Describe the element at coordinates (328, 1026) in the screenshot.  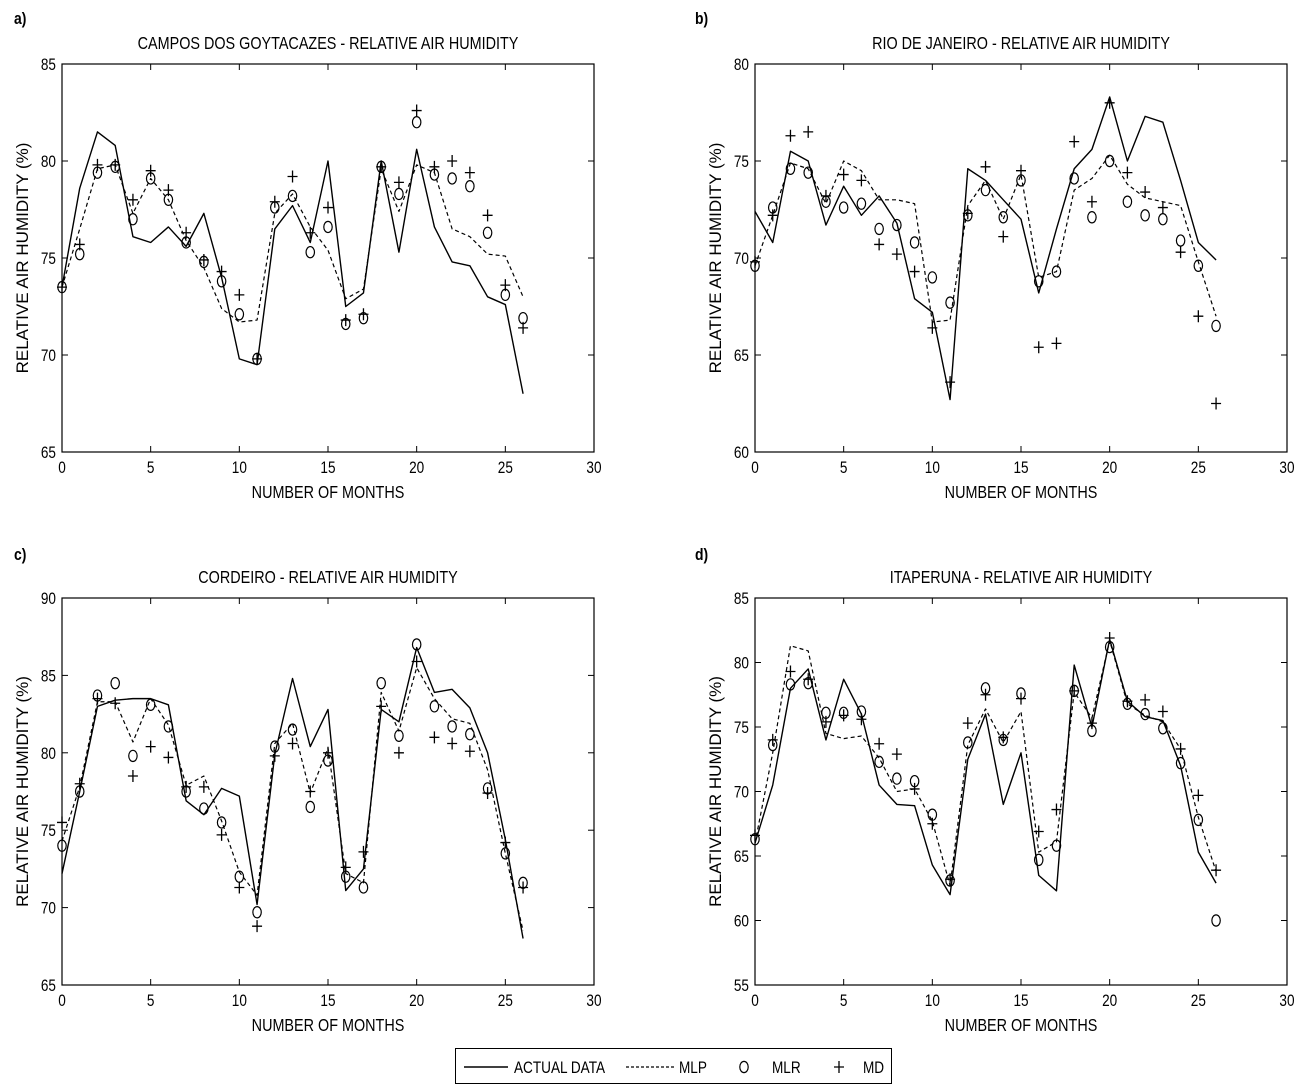
I see `x-axis-label: NUMBER OF MONTHS` at that location.